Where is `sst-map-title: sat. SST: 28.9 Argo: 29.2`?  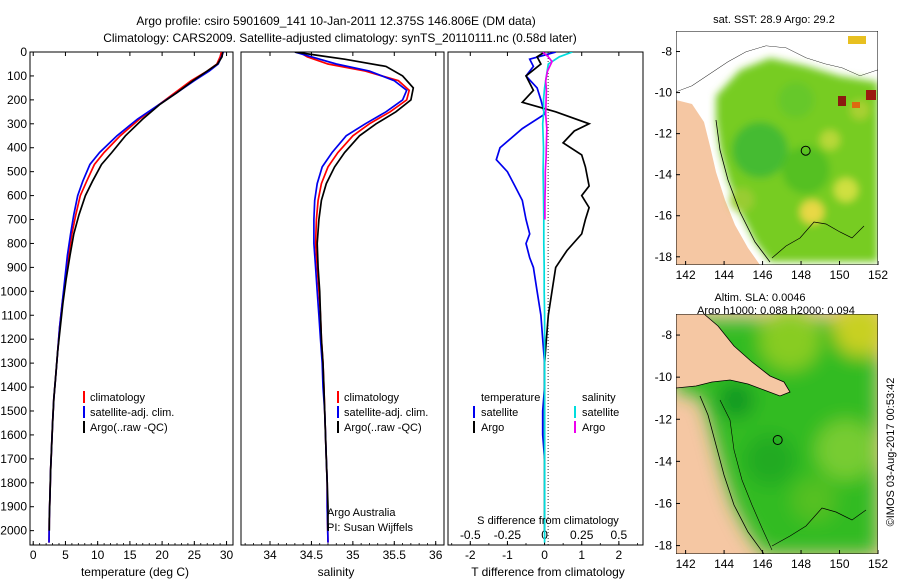
sst-map-title: sat. SST: 28.9 Argo: 29.2 is located at coordinates (774, 20).